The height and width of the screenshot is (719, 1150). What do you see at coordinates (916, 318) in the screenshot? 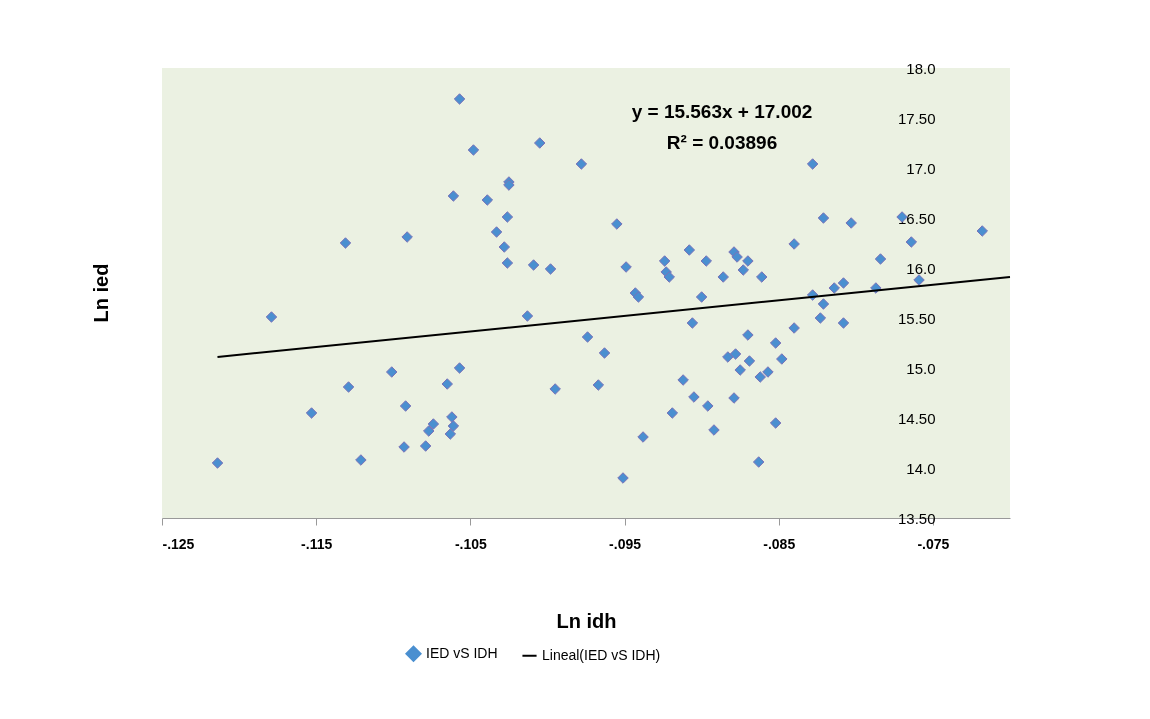
I see `y-tick-label: 15.50` at bounding box center [916, 318].